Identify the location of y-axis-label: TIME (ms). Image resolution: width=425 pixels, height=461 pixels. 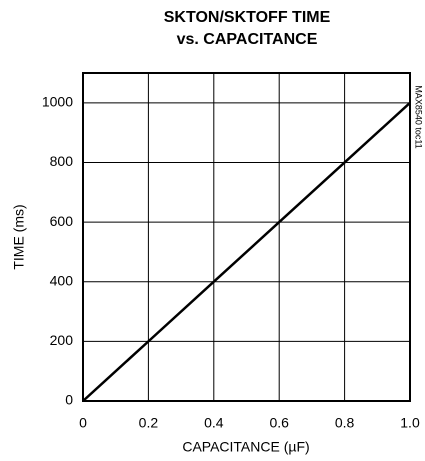
(19, 236).